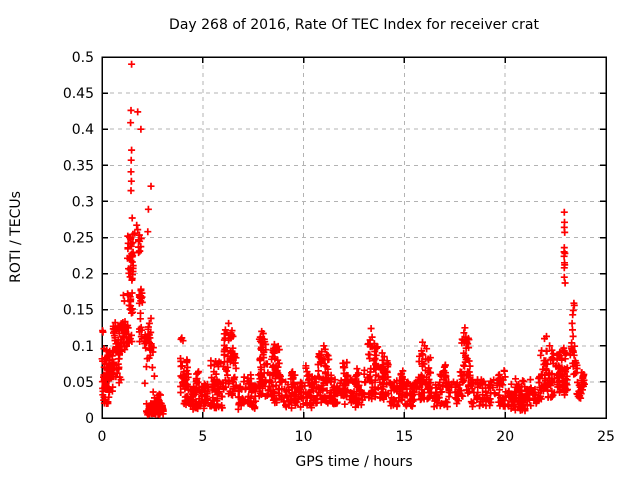  What do you see at coordinates (202, 437) in the screenshot?
I see `x-tick-label: 5` at bounding box center [202, 437].